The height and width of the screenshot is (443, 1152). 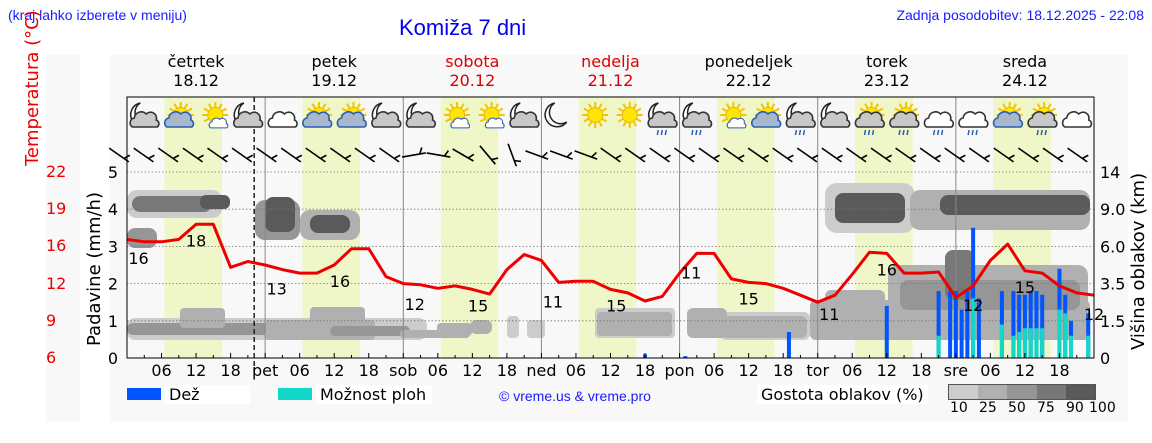 I want to click on density-tick: 10, so click(x=959, y=408).